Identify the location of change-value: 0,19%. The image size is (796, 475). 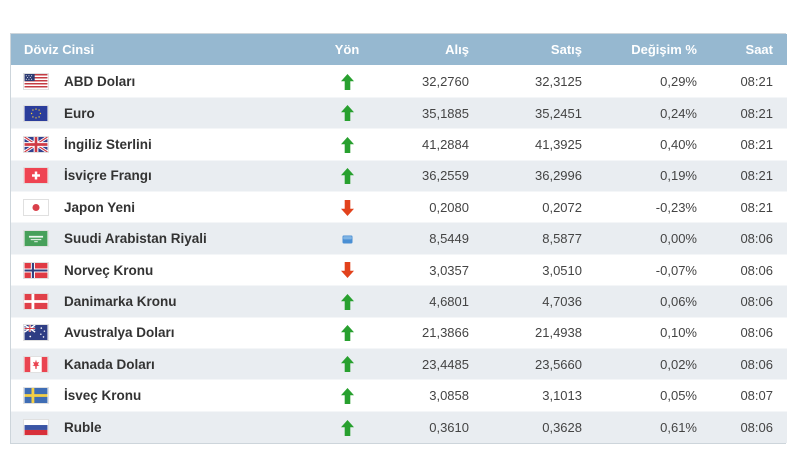
(653, 175).